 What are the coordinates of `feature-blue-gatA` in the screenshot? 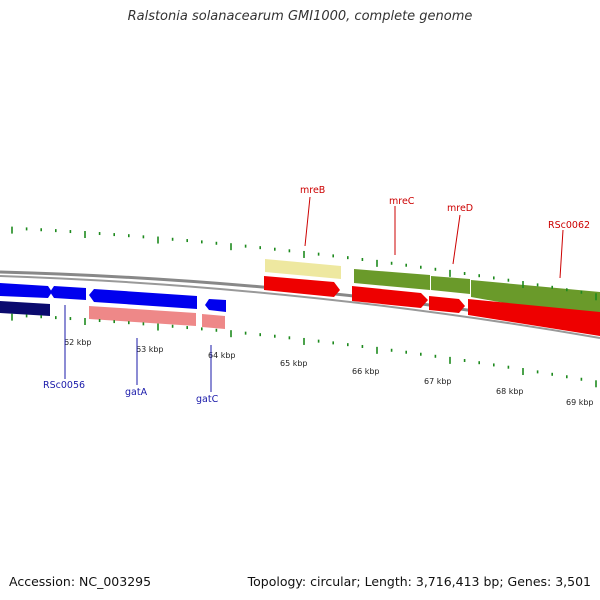 It's located at (143, 299).